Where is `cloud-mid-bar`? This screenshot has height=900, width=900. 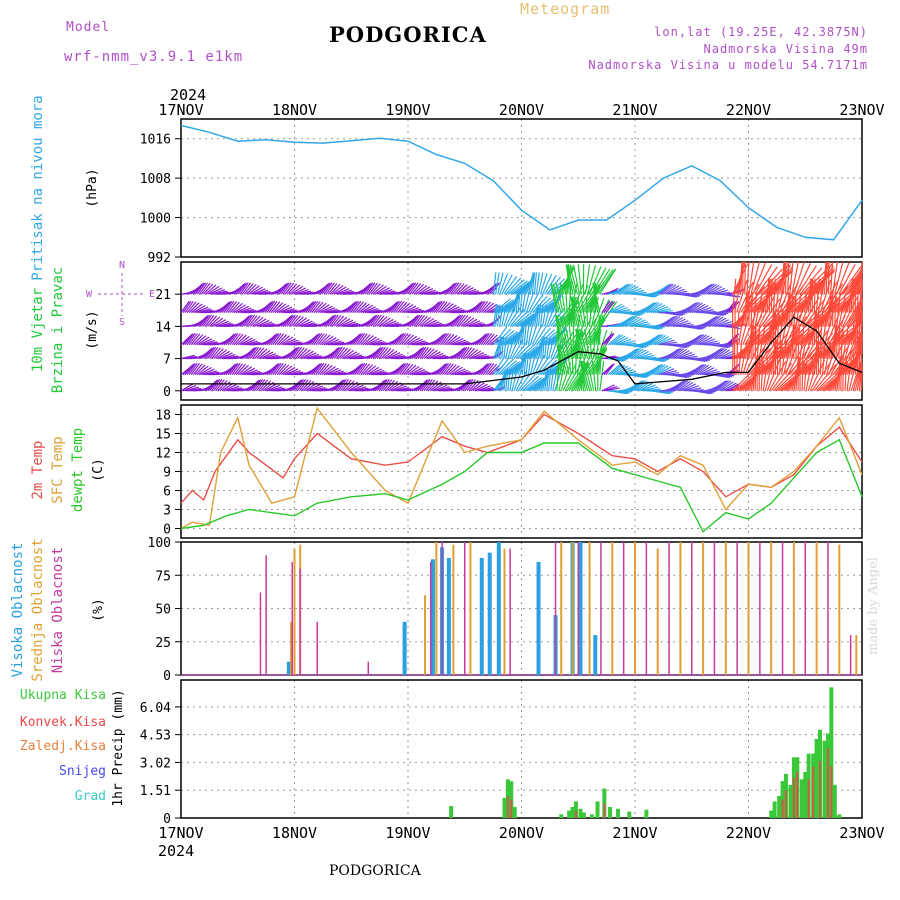 cloud-mid-bar is located at coordinates (703, 608).